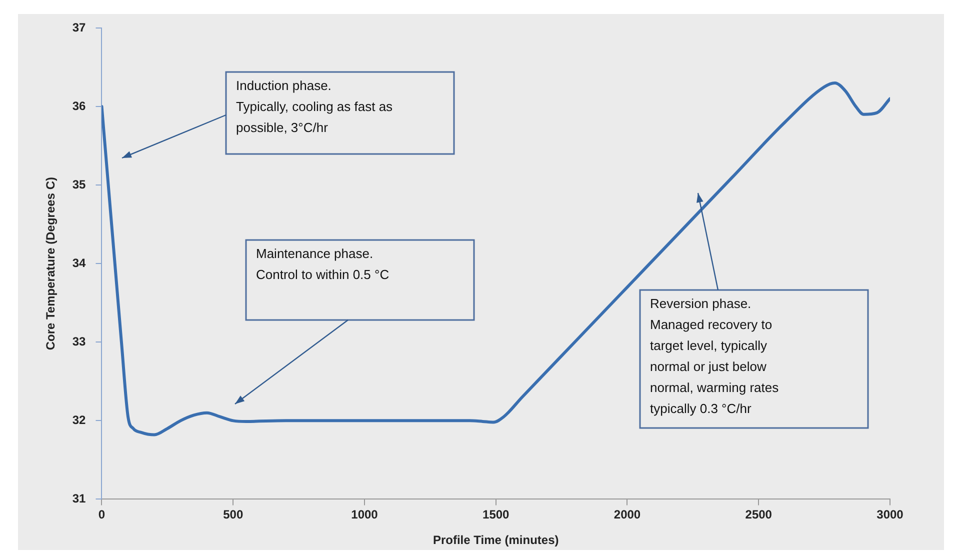 The image size is (958, 560). What do you see at coordinates (890, 515) in the screenshot?
I see `x-tick-label: 3000` at bounding box center [890, 515].